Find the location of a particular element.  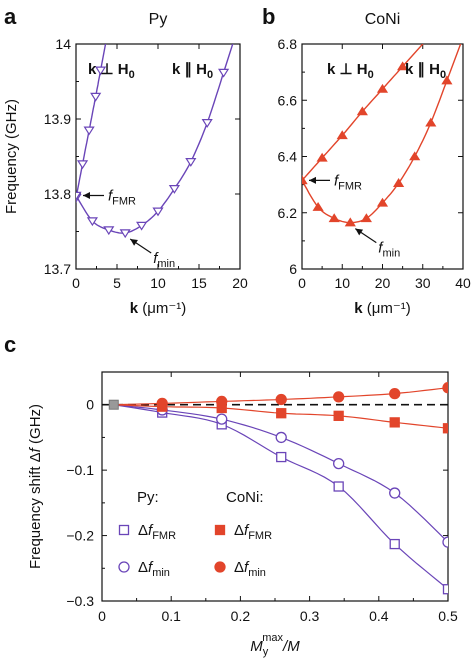

x-tick-label: 0.2 is located at coordinates (241, 616).